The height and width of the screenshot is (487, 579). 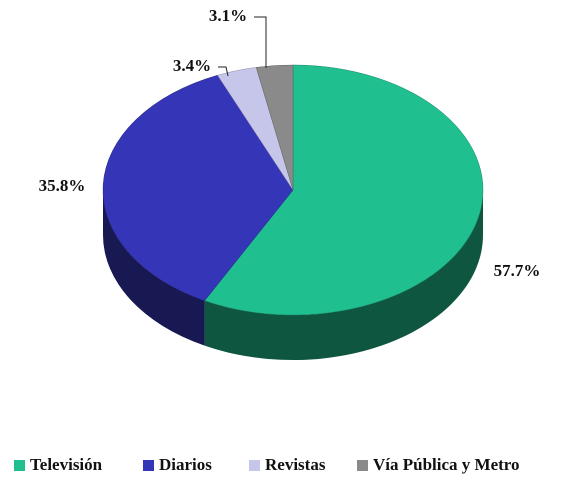 What do you see at coordinates (66, 464) in the screenshot?
I see `legend-label: Televisión` at bounding box center [66, 464].